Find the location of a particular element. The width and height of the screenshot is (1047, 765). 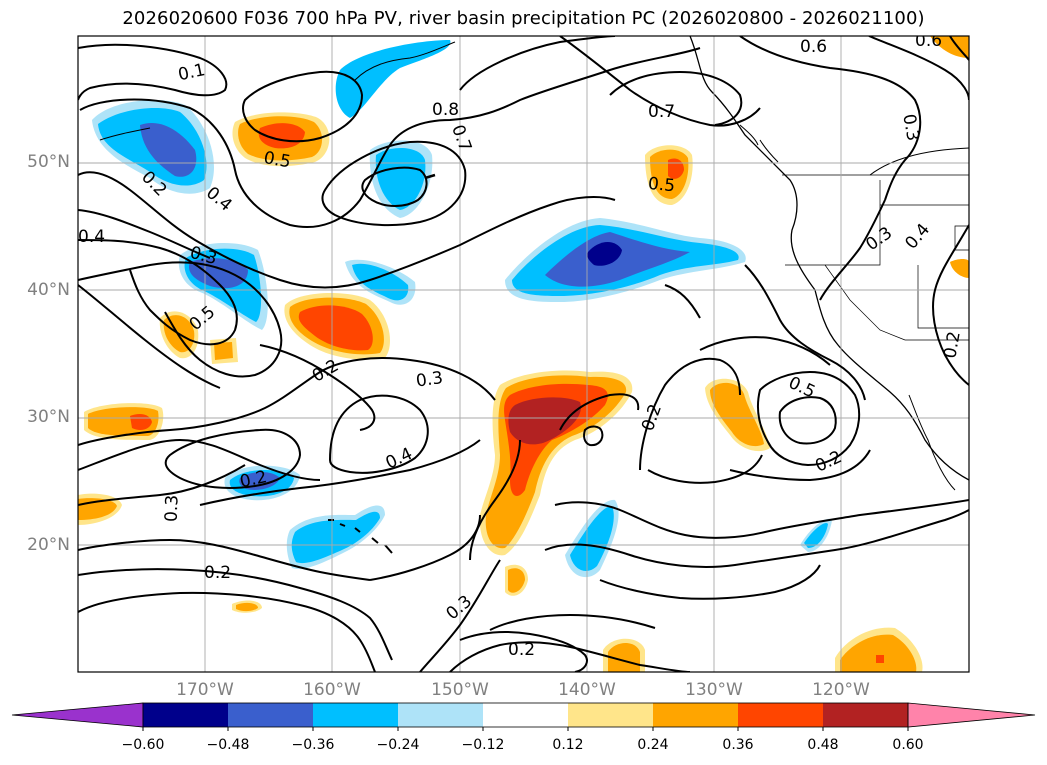

lon-label-140w: 140°W is located at coordinates (587, 690).